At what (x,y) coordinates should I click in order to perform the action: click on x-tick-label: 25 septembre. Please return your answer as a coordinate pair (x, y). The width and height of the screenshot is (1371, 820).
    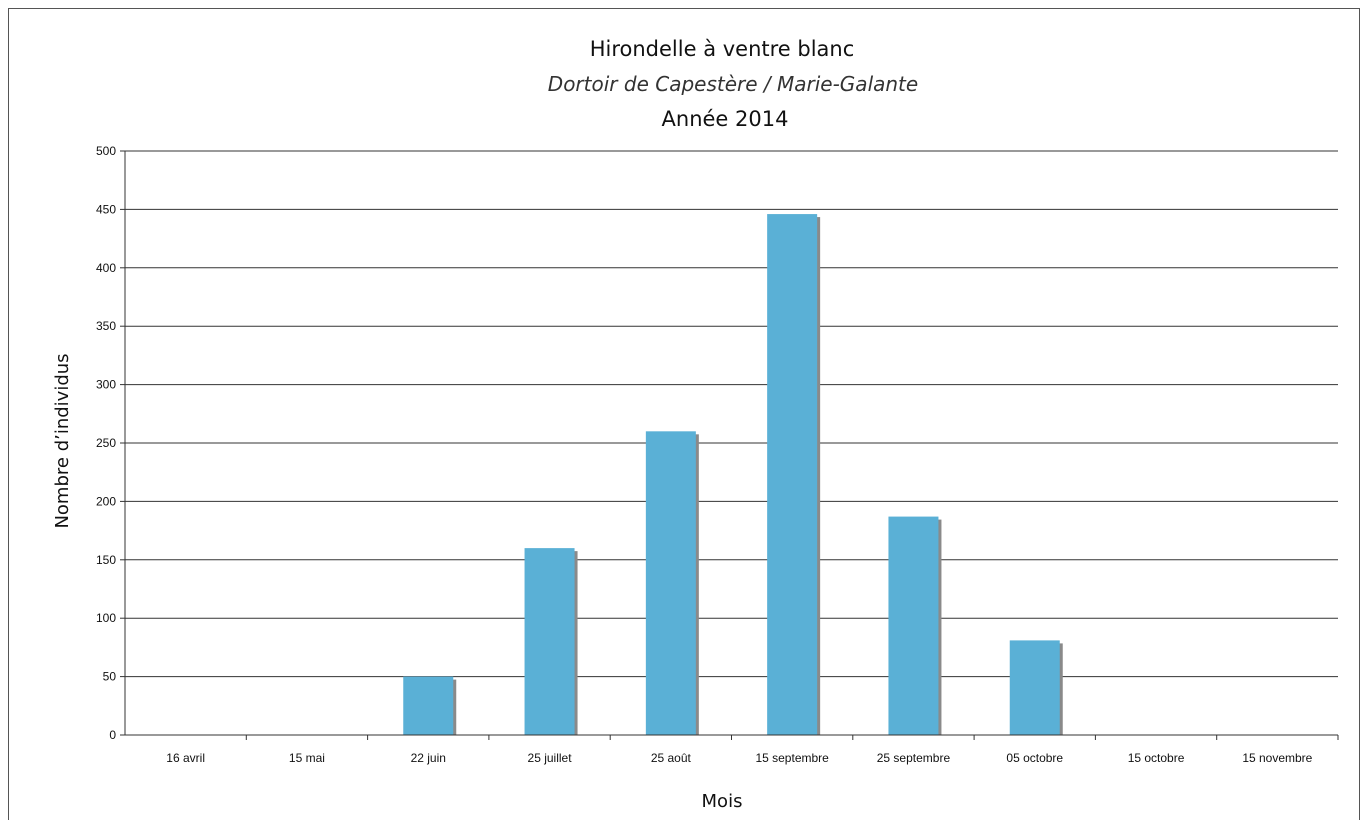
    Looking at the image, I should click on (914, 758).